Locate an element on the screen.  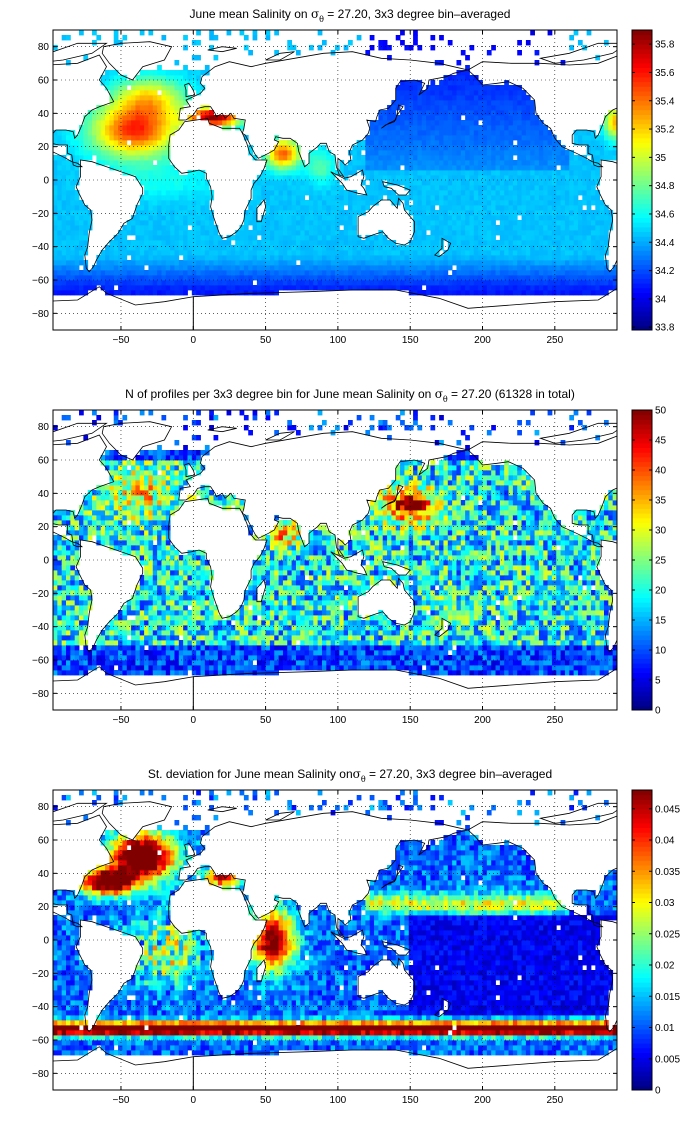
colorbar-tick-label: 35.6 is located at coordinates (665, 73).